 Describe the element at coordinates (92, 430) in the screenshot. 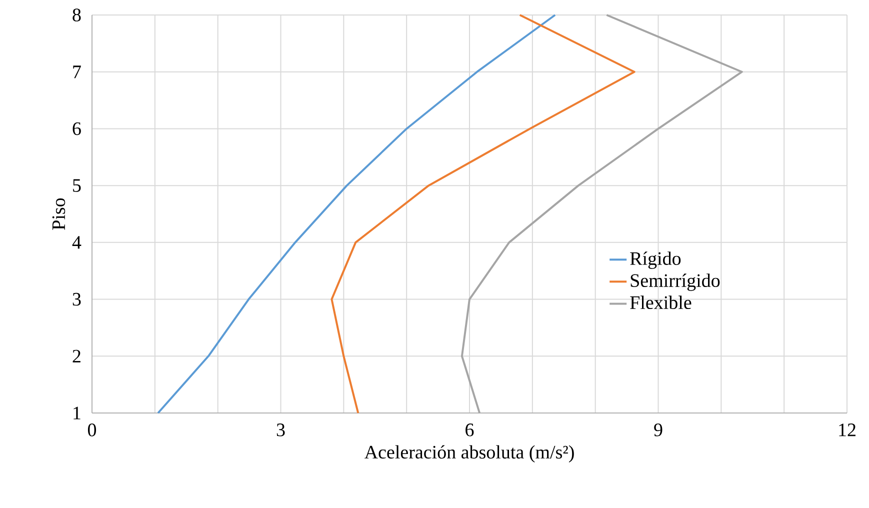

I see `x-tick-label: 0` at that location.